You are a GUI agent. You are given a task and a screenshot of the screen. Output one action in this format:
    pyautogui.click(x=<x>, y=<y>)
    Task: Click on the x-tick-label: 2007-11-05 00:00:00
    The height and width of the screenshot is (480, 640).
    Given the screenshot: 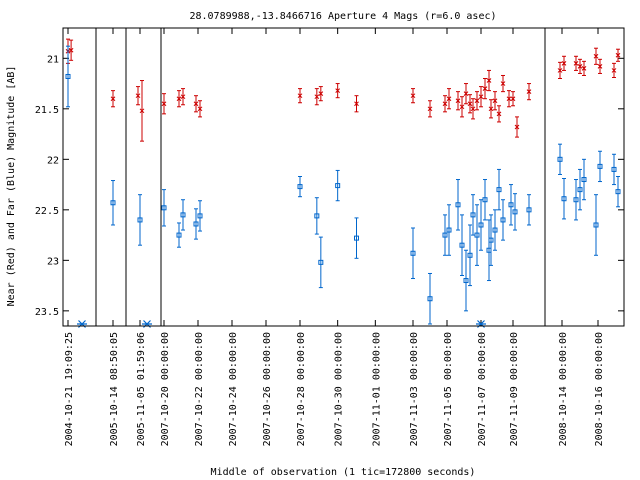 What is the action you would take?
    pyautogui.click(x=448, y=389)
    